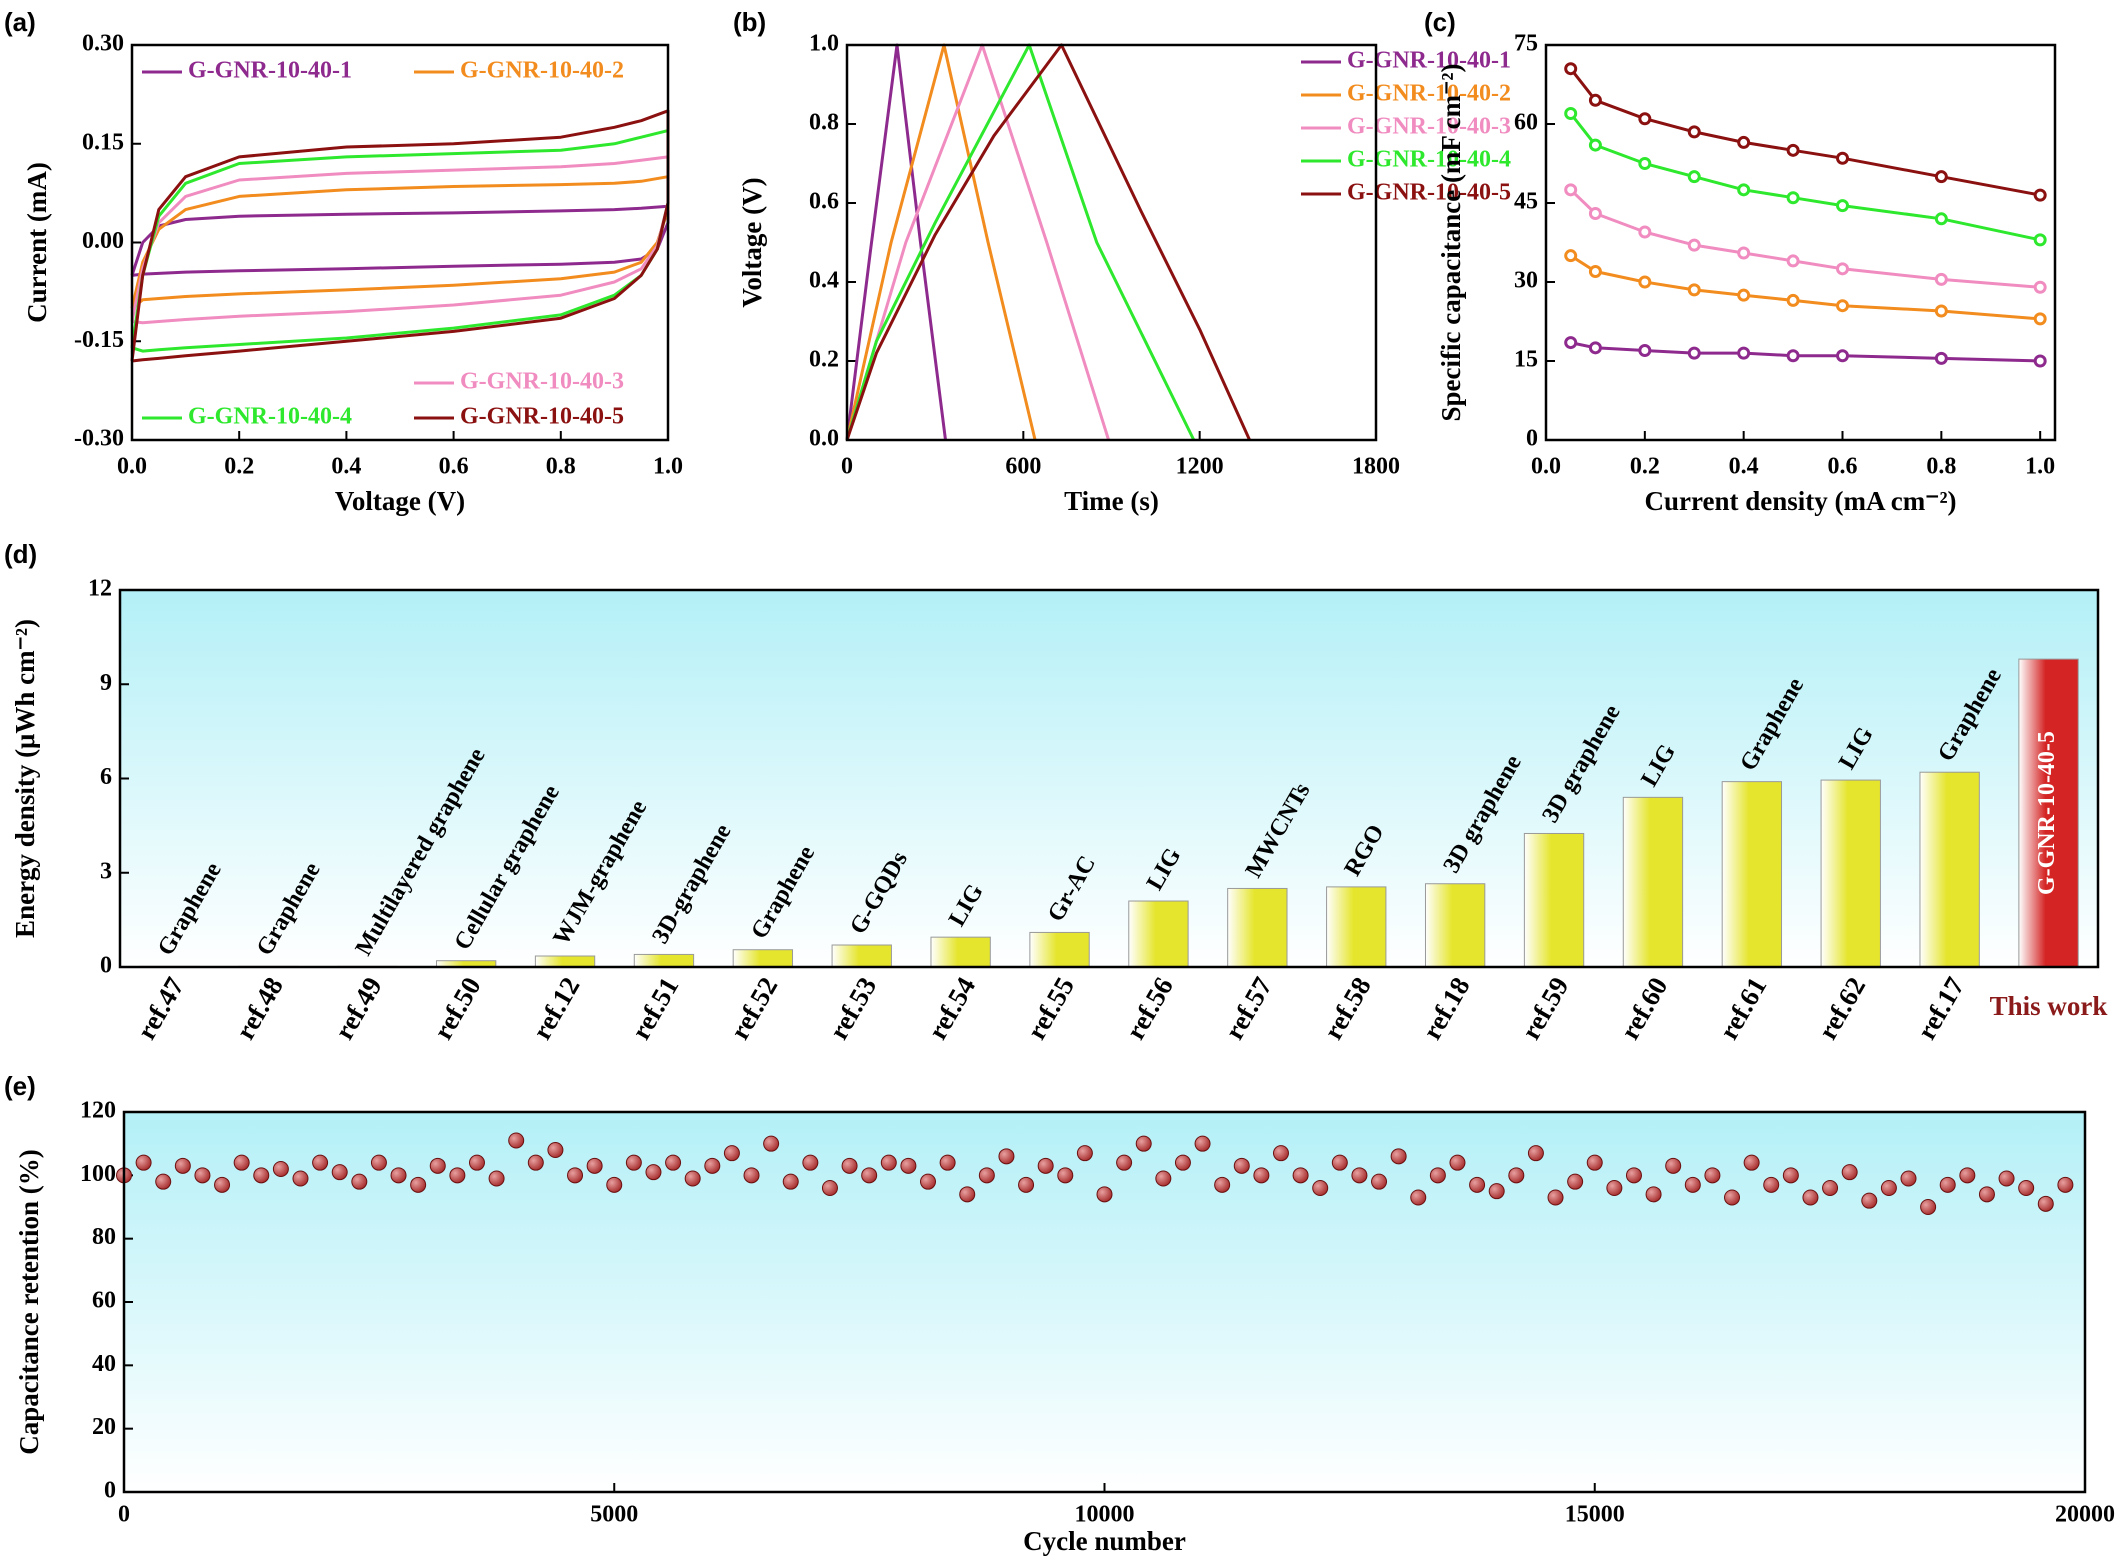  What do you see at coordinates (1841, 1008) in the screenshot?
I see `x-tick-label: ref.62` at bounding box center [1841, 1008].